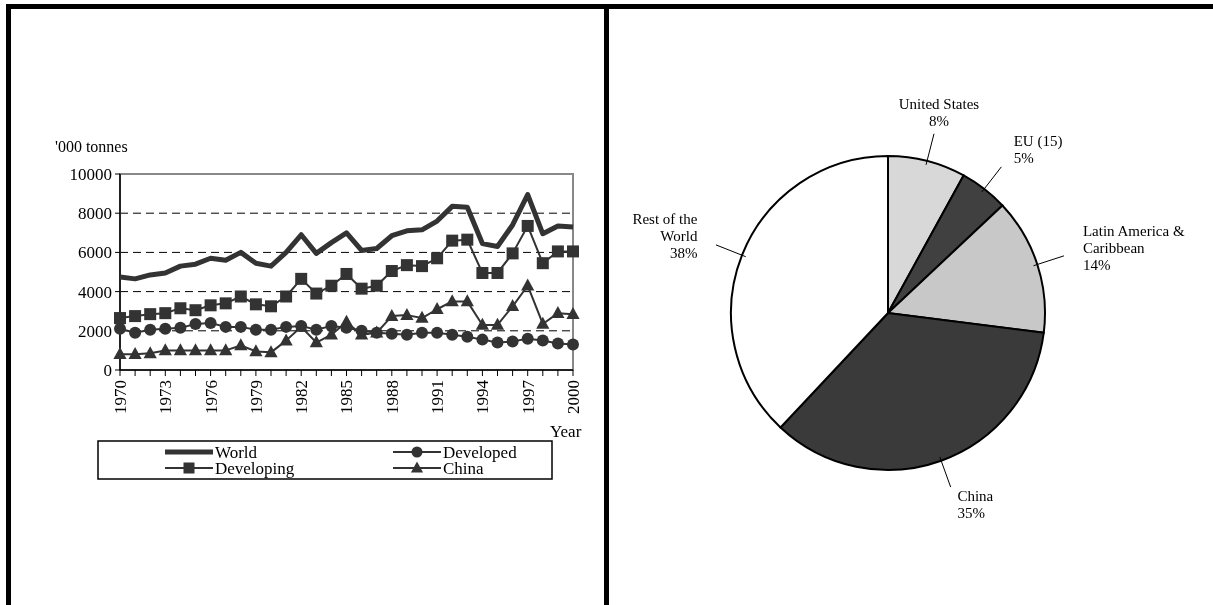  I want to click on slice-label: Latin America & Caribbean, so click(1133, 240).